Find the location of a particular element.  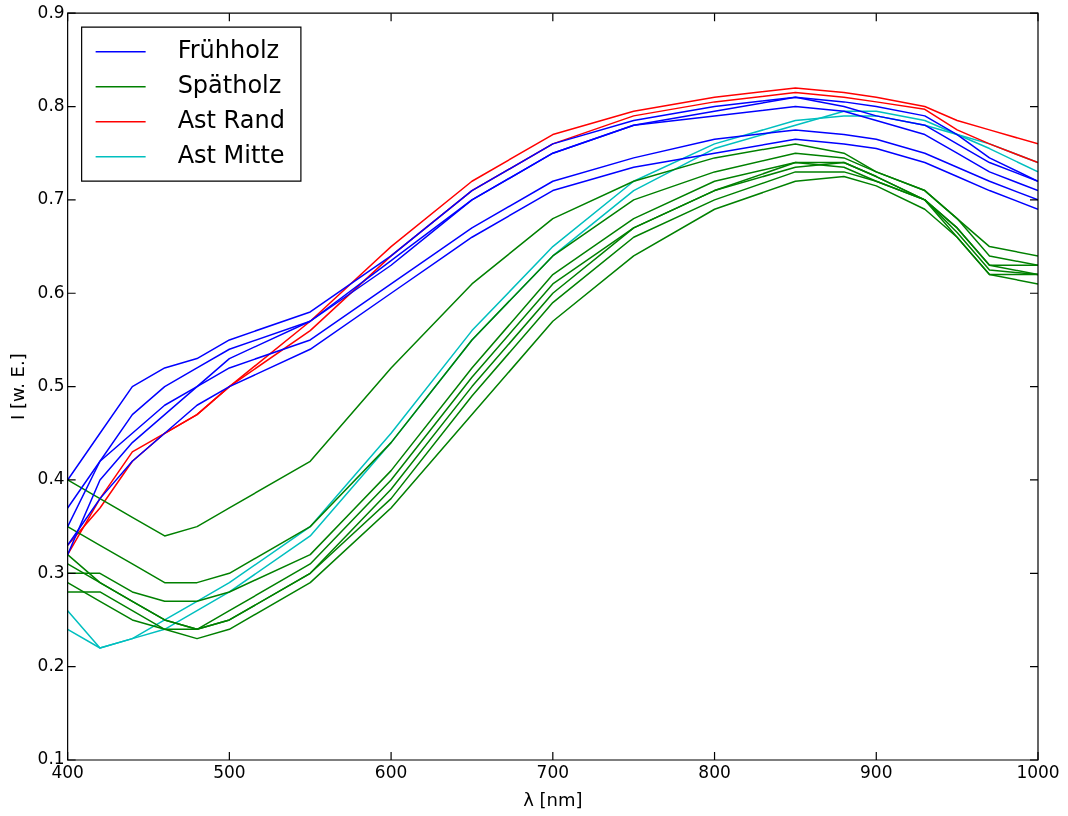

x-axis-title: λ [nm] is located at coordinates (553, 799).